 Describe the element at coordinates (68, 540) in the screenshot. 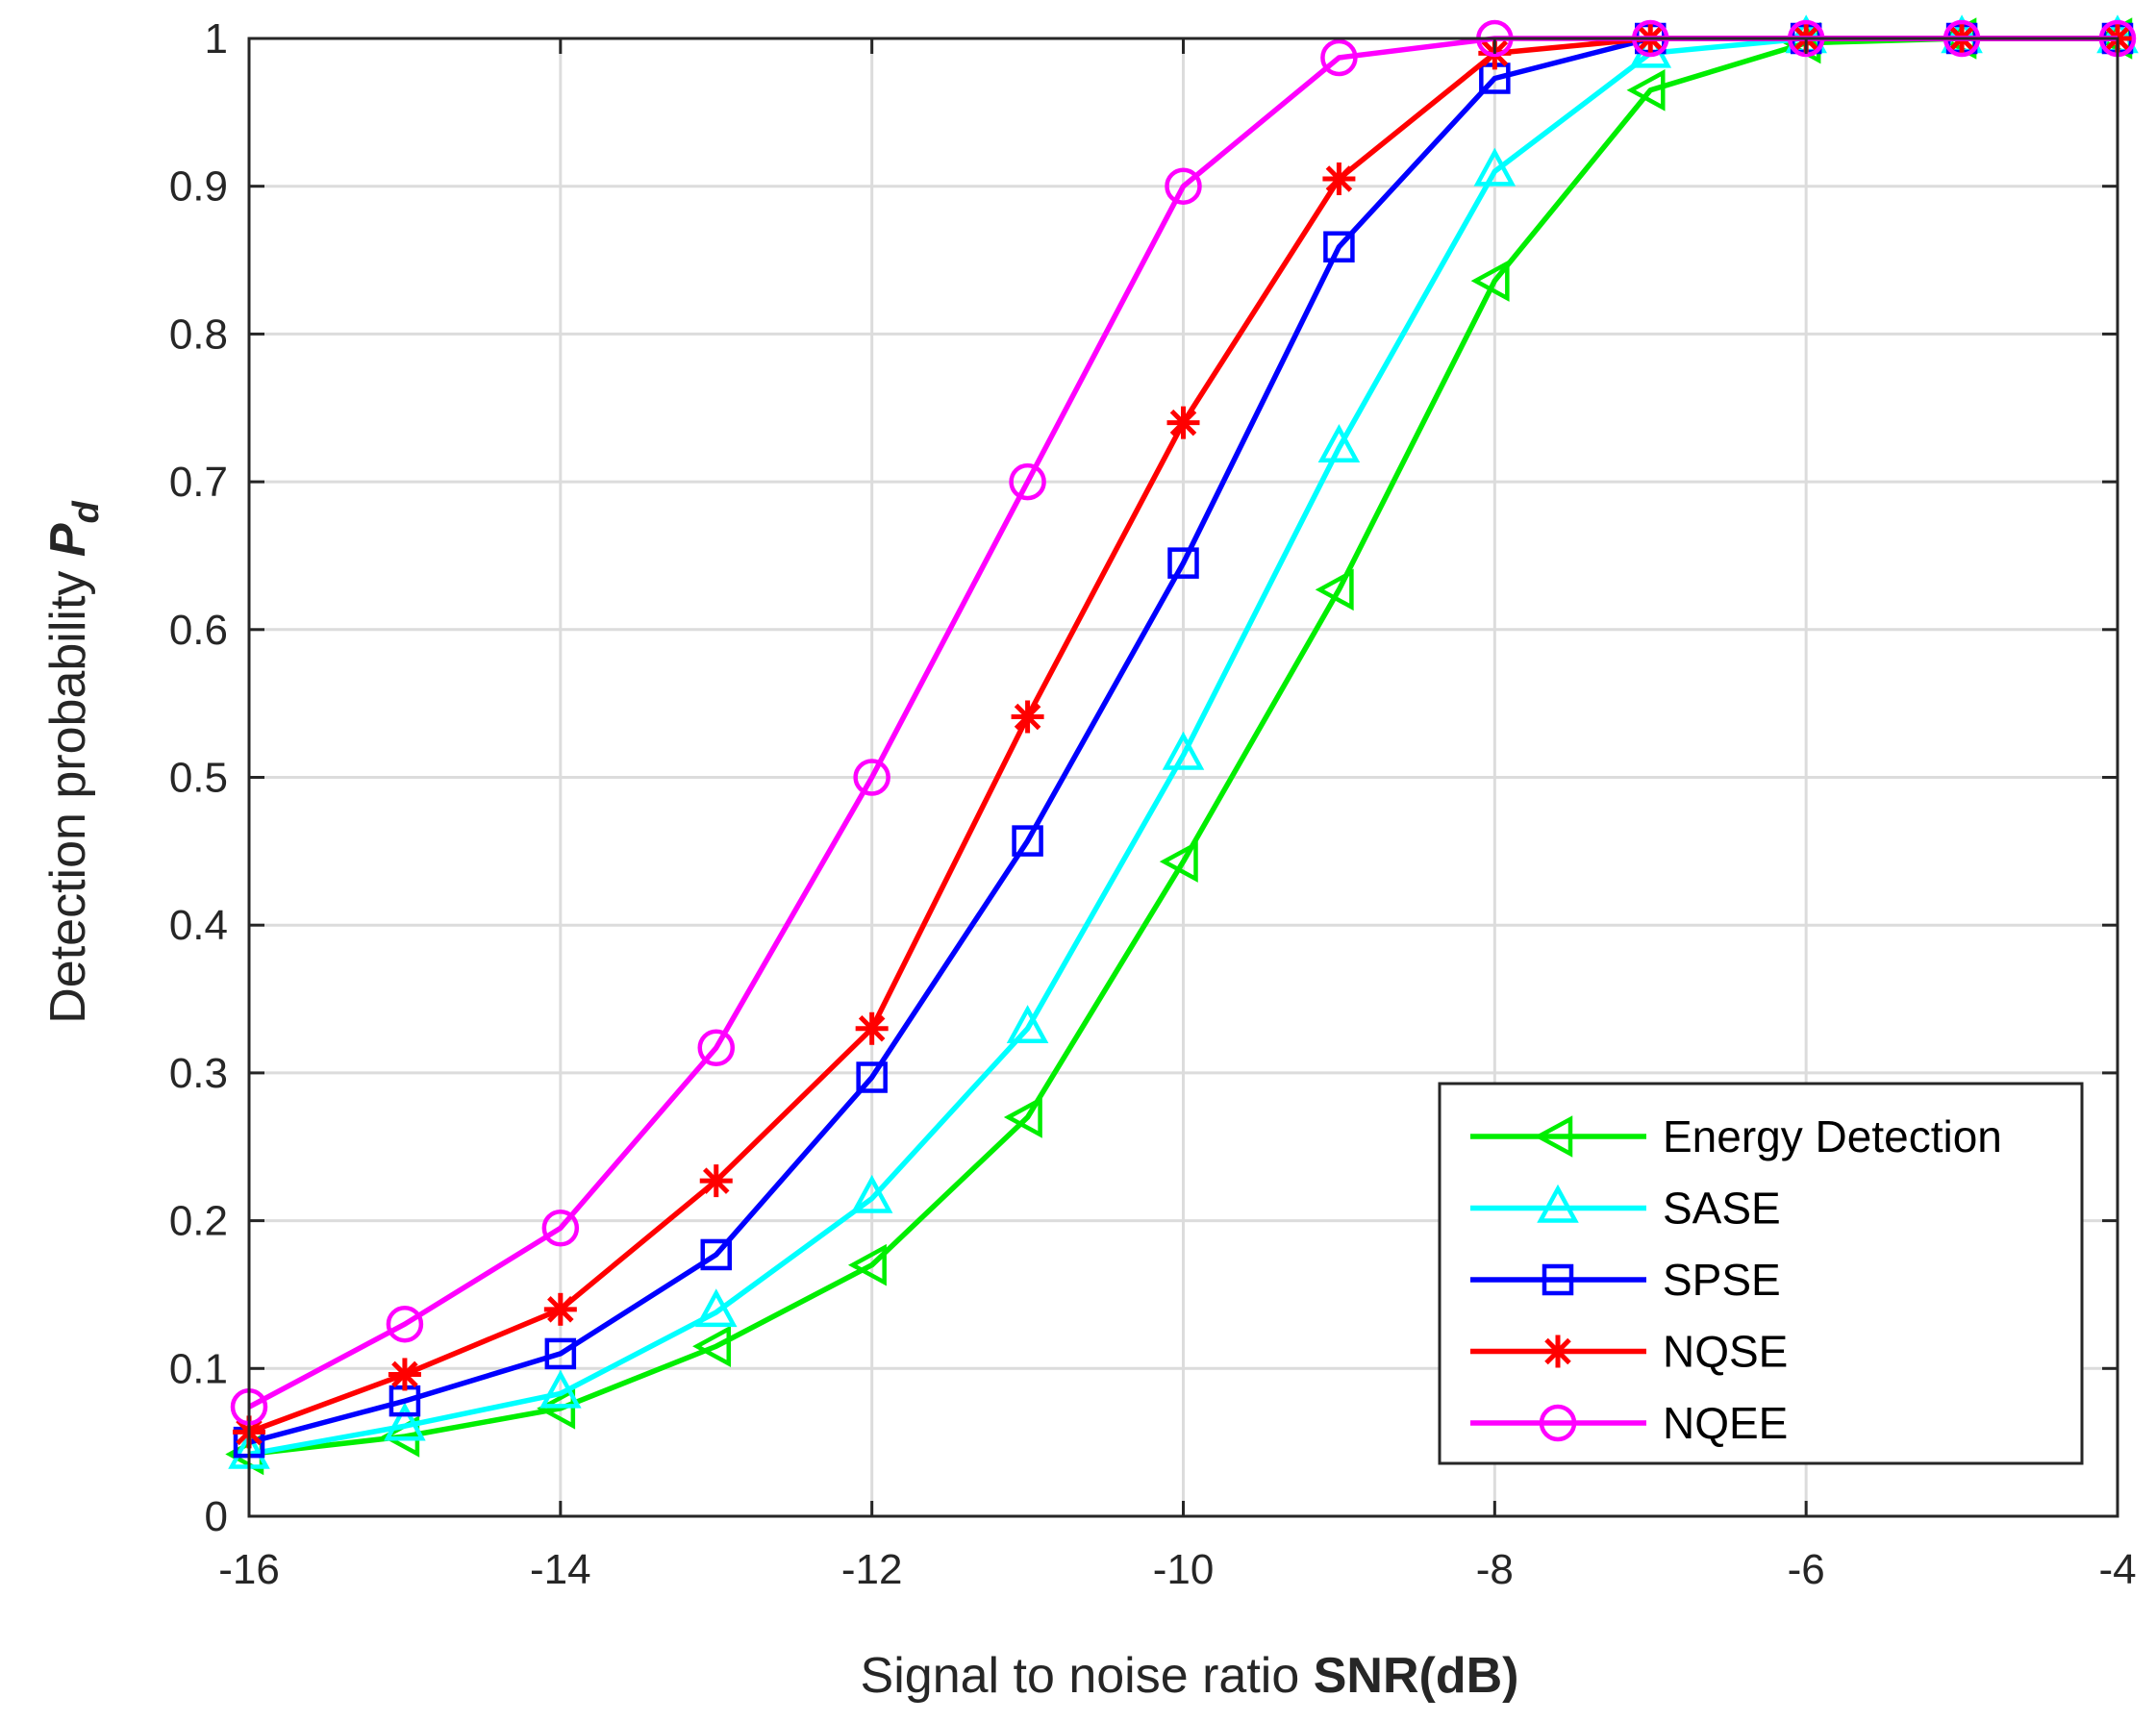

I see `y-axis-label-symbol: P` at that location.